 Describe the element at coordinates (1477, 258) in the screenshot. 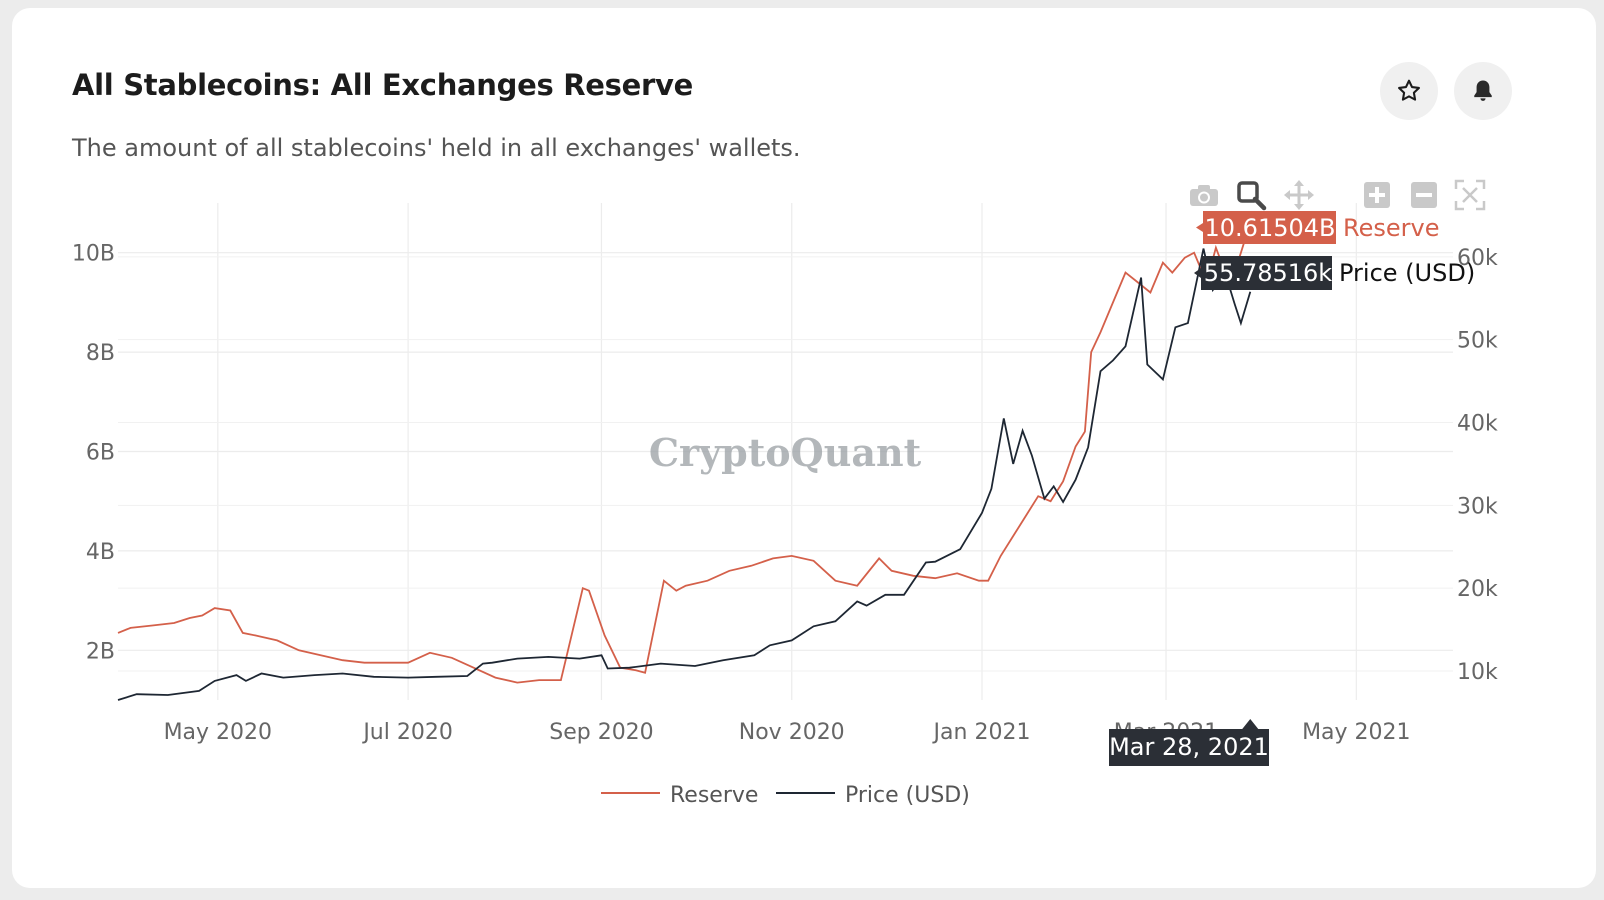

I see `y-right-tick-label: 60k` at that location.